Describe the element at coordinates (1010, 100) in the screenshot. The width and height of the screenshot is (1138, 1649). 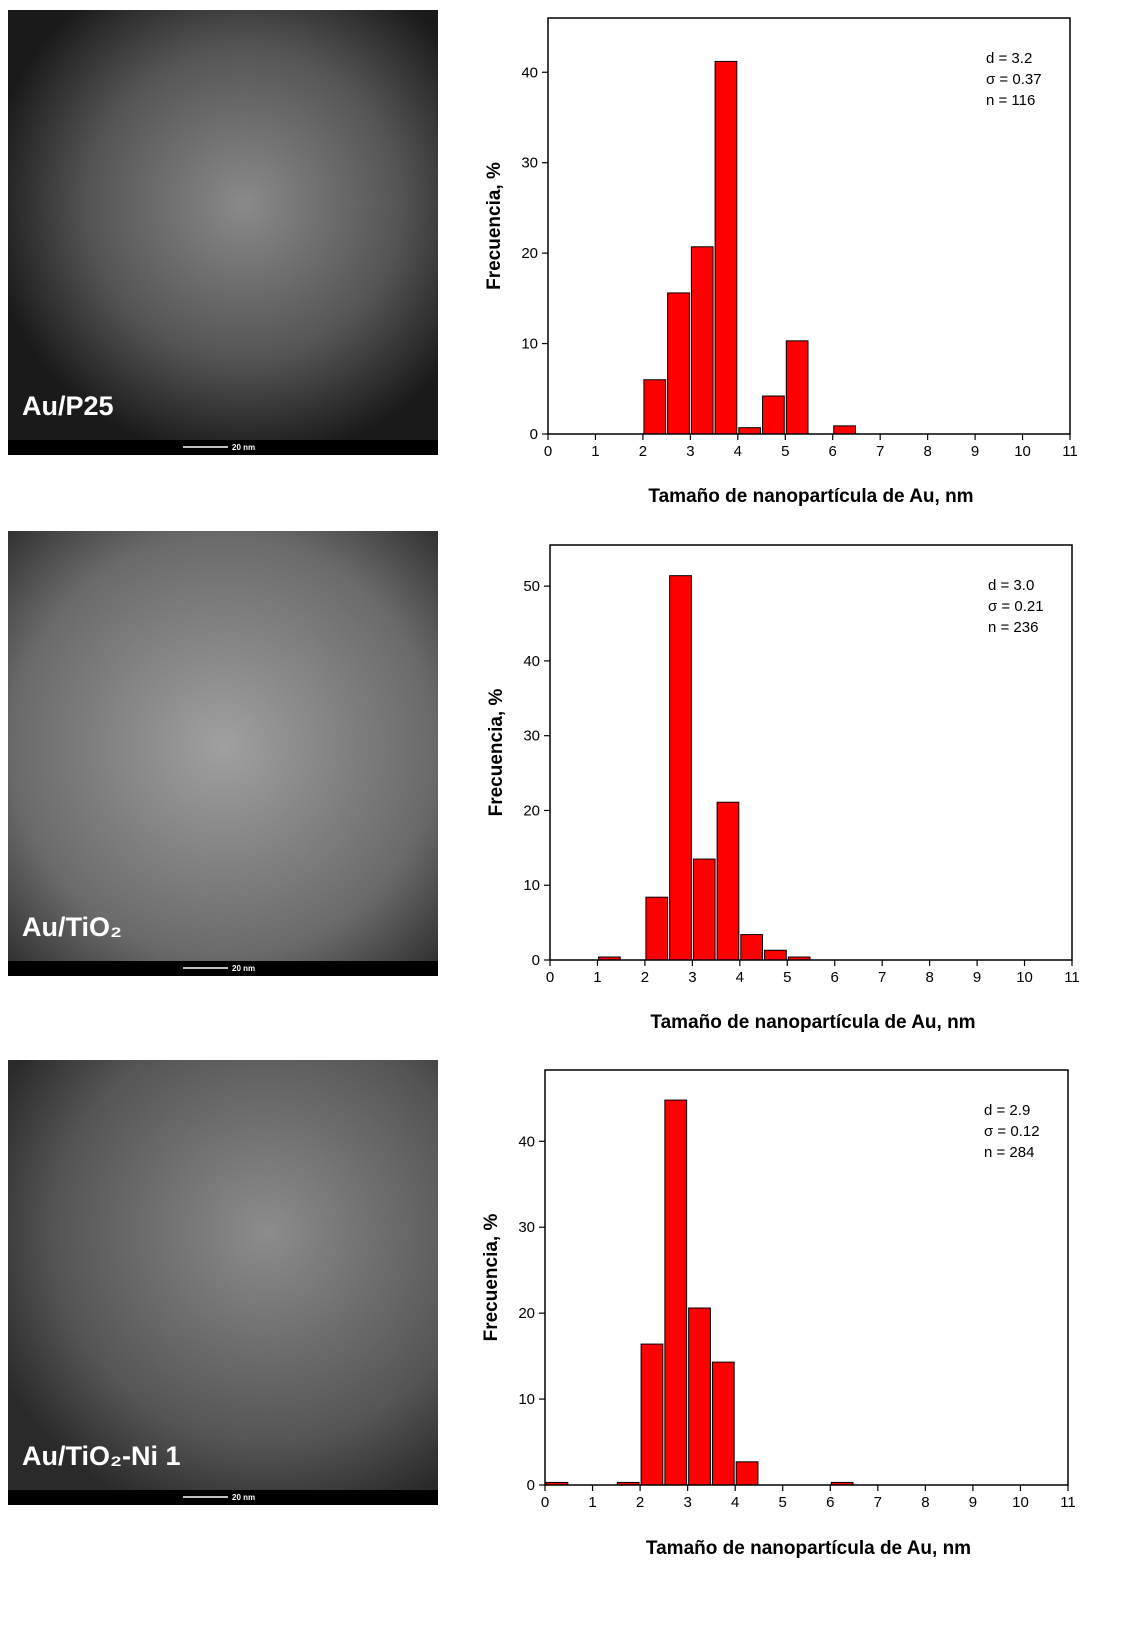
I see `annotation: n = 116` at that location.